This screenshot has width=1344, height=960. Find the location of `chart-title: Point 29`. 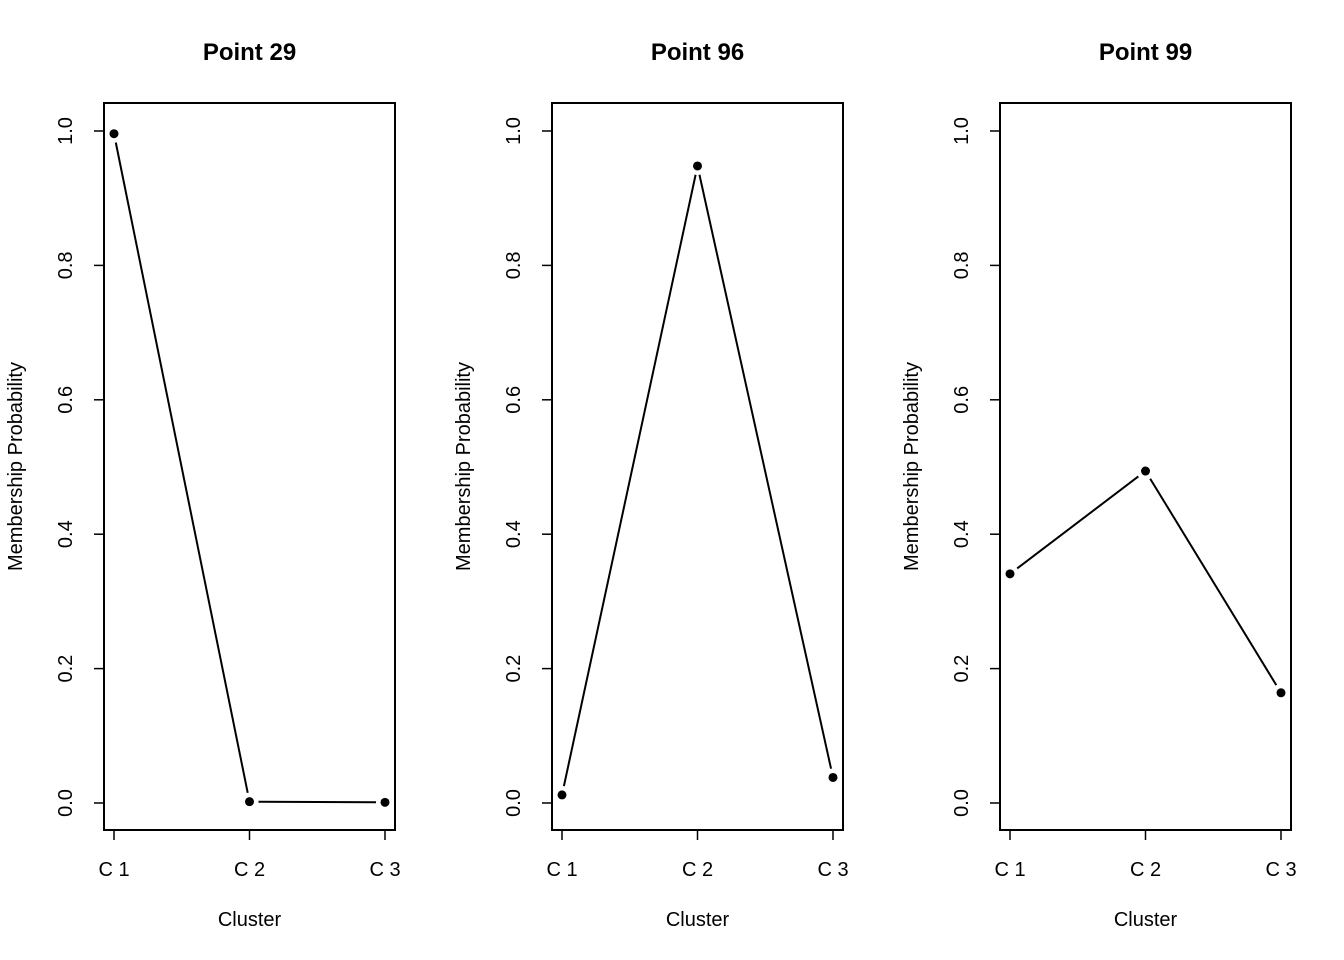

chart-title: Point 29 is located at coordinates (249, 52).